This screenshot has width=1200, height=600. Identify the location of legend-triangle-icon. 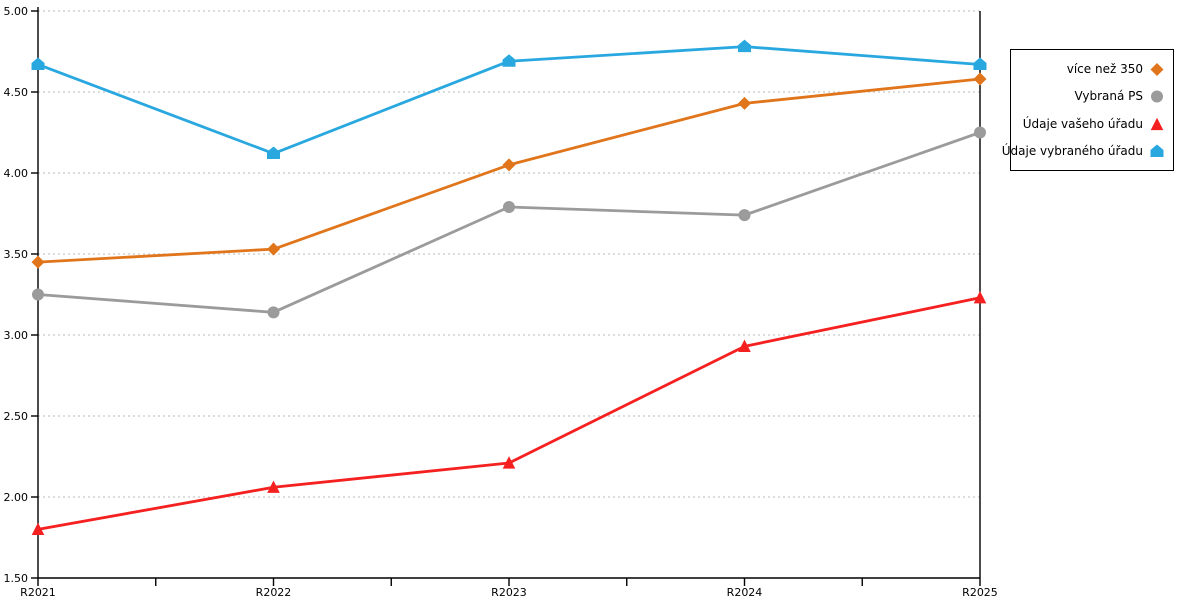
(1157, 123).